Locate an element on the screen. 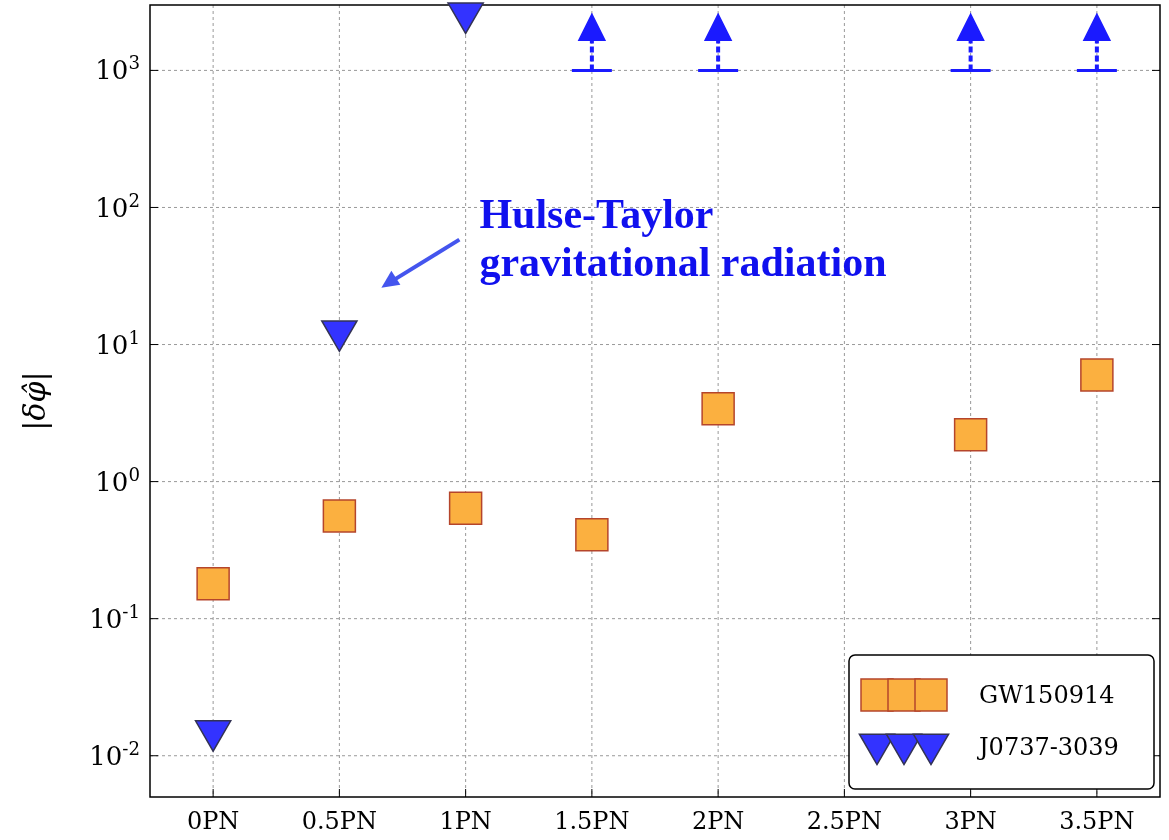 The width and height of the screenshot is (1169, 840). x-tick-label: 0.5PN is located at coordinates (339, 821).